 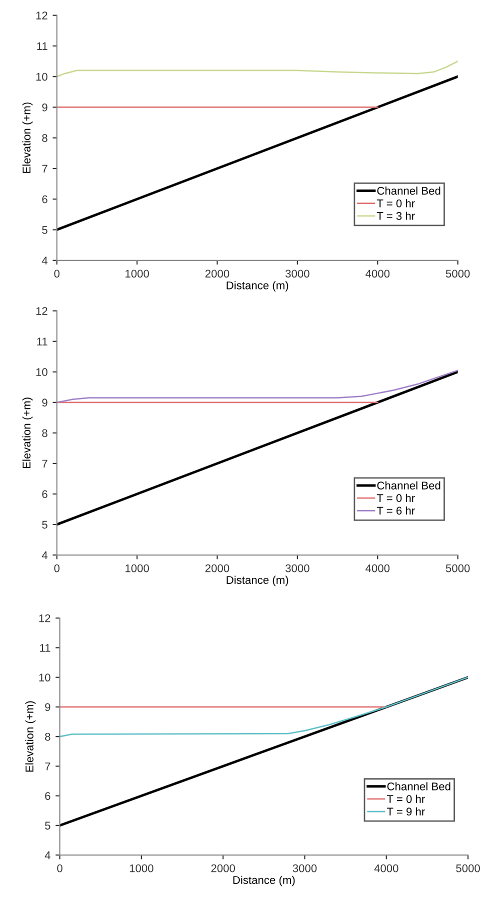 What do you see at coordinates (395, 510) in the screenshot?
I see `legend-label: T = 6 hr` at bounding box center [395, 510].